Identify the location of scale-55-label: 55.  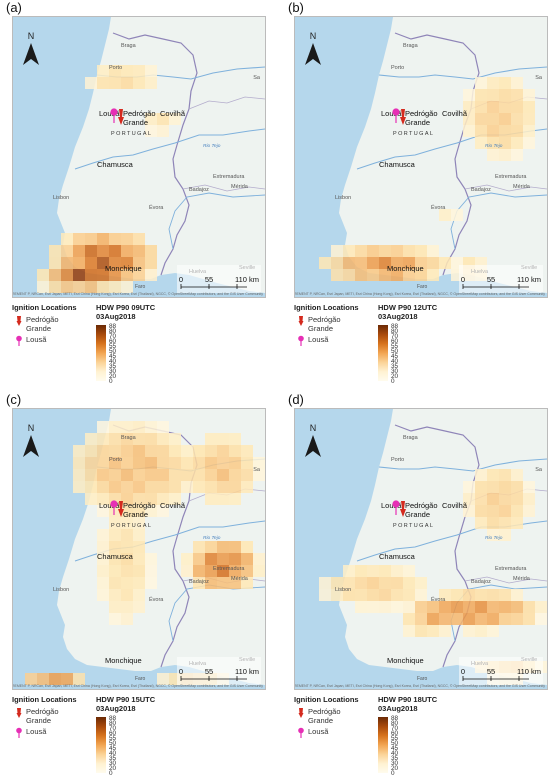
(491, 279).